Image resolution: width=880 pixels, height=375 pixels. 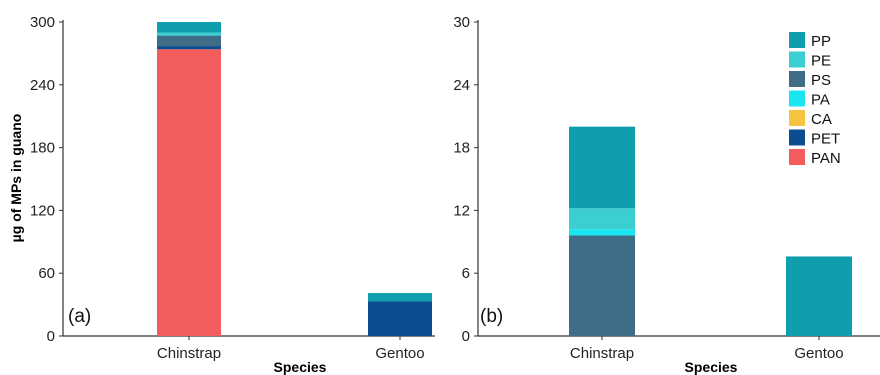 I want to click on legend-swatch-pa, so click(x=797, y=98).